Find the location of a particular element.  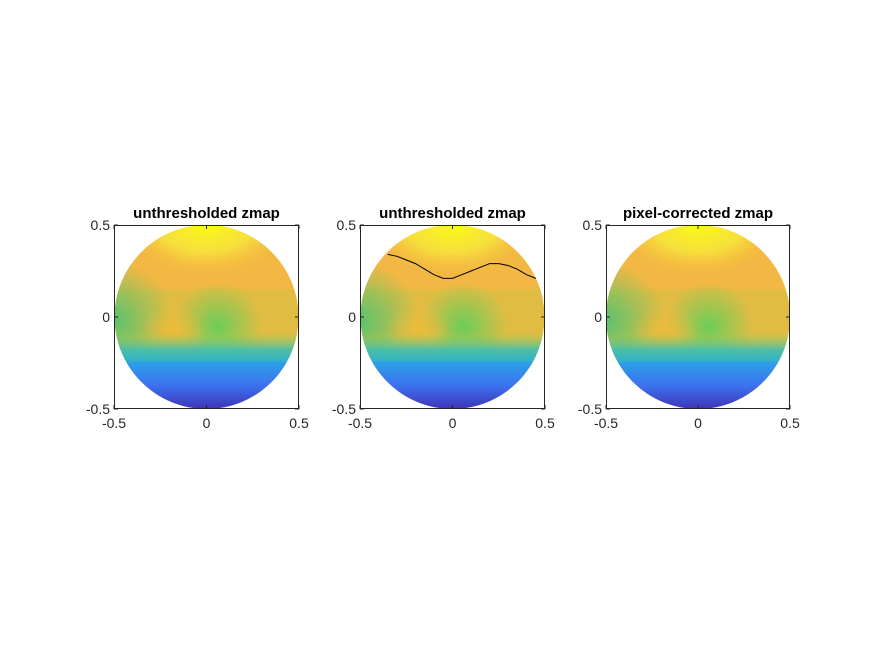

panel-2: -0.5 0 0.5 -0.5 0 0.5 unthresholded zmap is located at coordinates (443, 318).